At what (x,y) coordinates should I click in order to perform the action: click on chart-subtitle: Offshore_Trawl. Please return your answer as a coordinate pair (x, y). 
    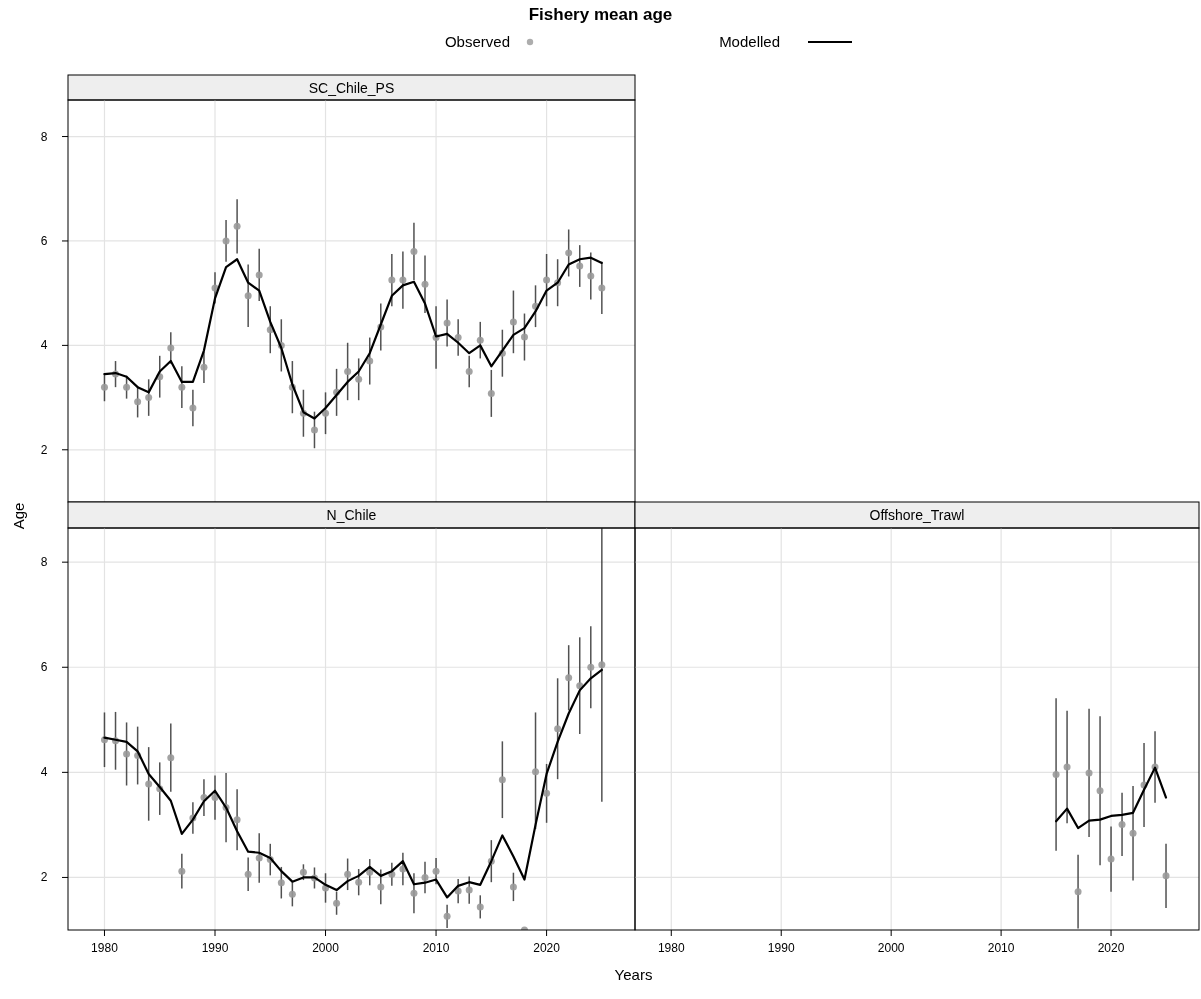
    Looking at the image, I should click on (917, 515).